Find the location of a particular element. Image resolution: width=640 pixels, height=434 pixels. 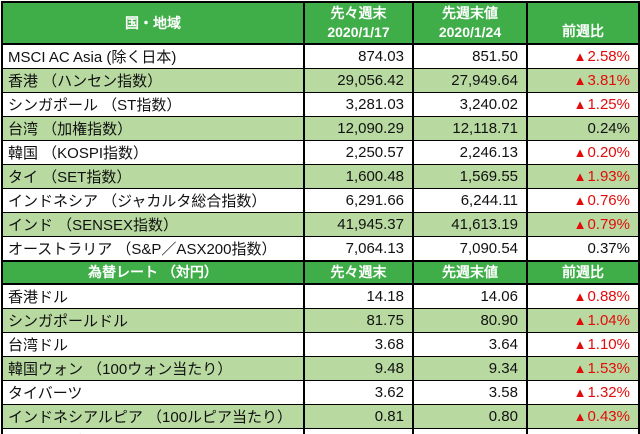

change-percent-text: 1.10% is located at coordinates (608, 344).